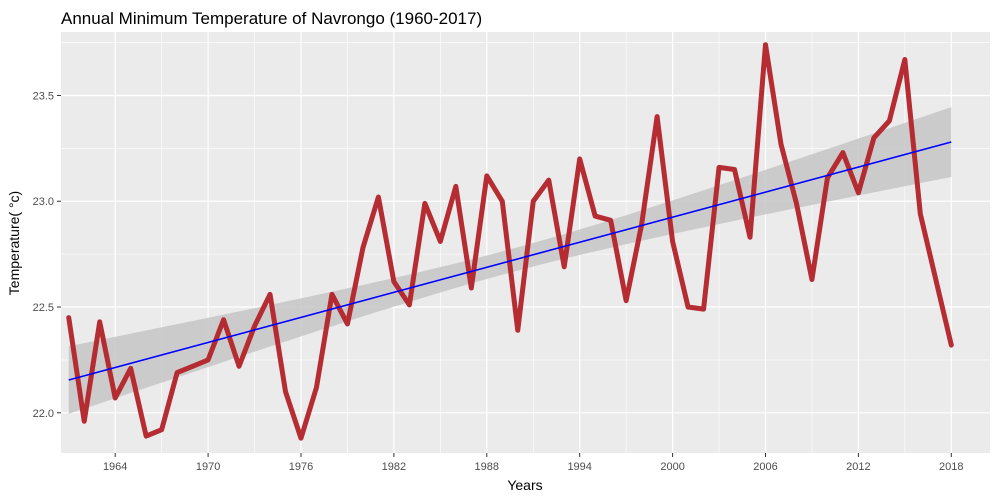 The width and height of the screenshot is (1000, 500). What do you see at coordinates (394, 467) in the screenshot?
I see `x-tick-label: 1982` at bounding box center [394, 467].